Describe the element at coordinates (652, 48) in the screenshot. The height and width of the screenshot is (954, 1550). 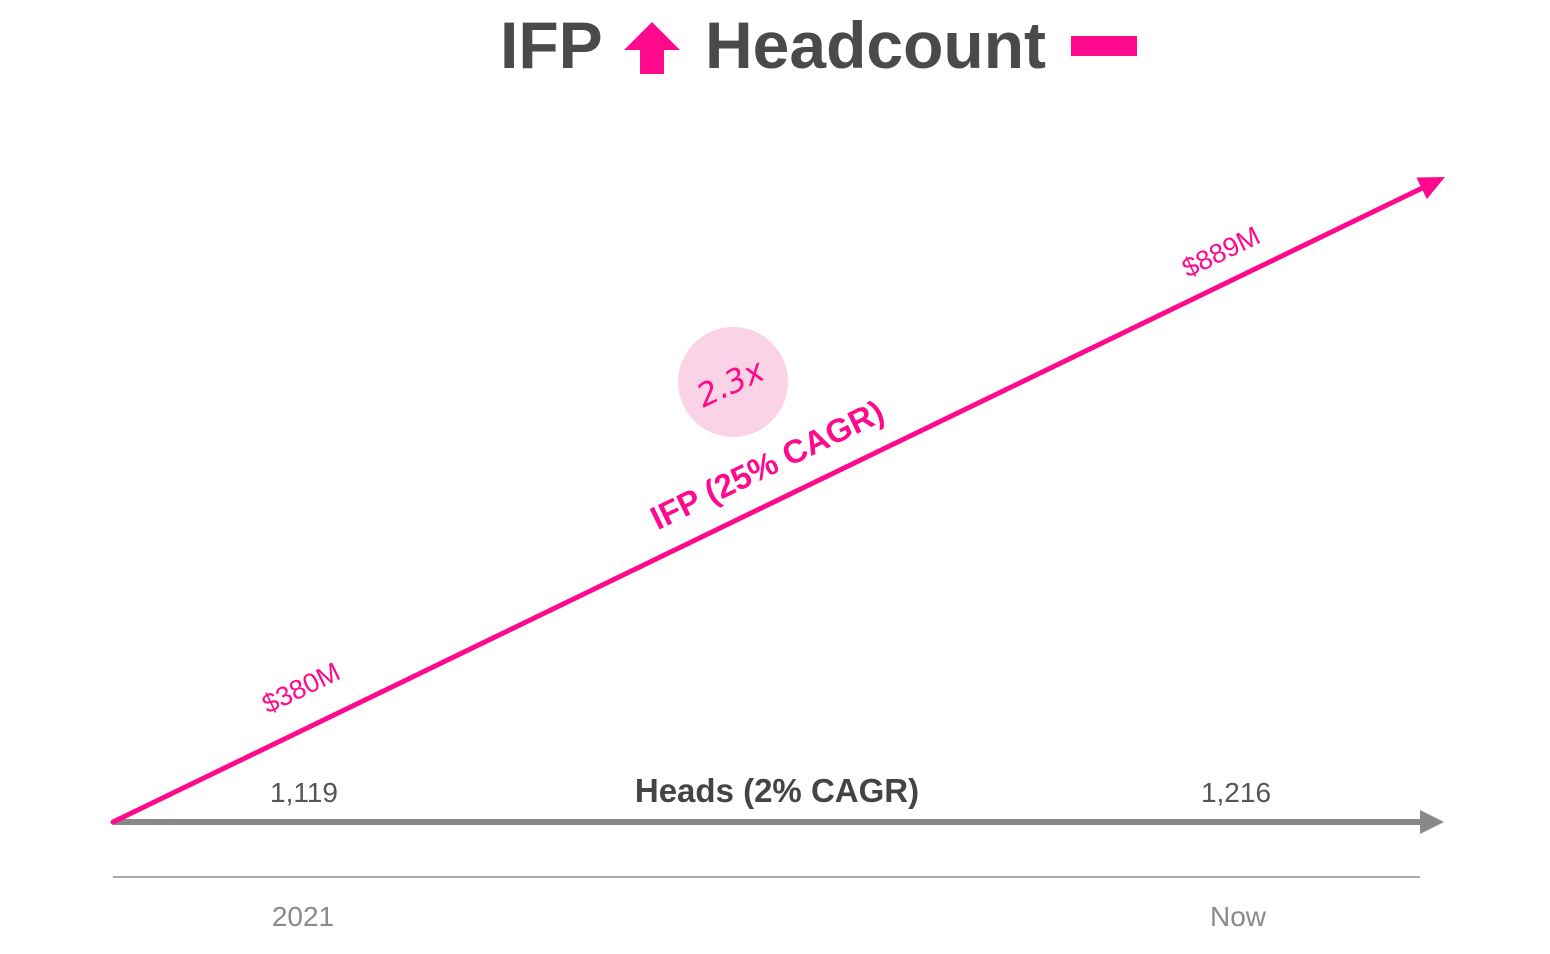
I see `up-arrow-icon` at that location.